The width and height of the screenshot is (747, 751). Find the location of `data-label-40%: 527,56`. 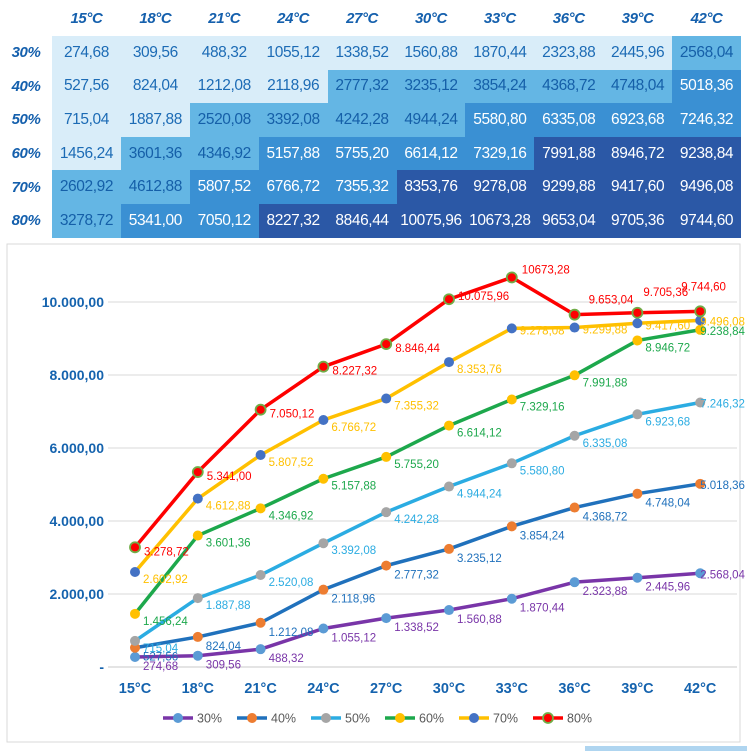

data-label-40%: 527,56 is located at coordinates (160, 658).